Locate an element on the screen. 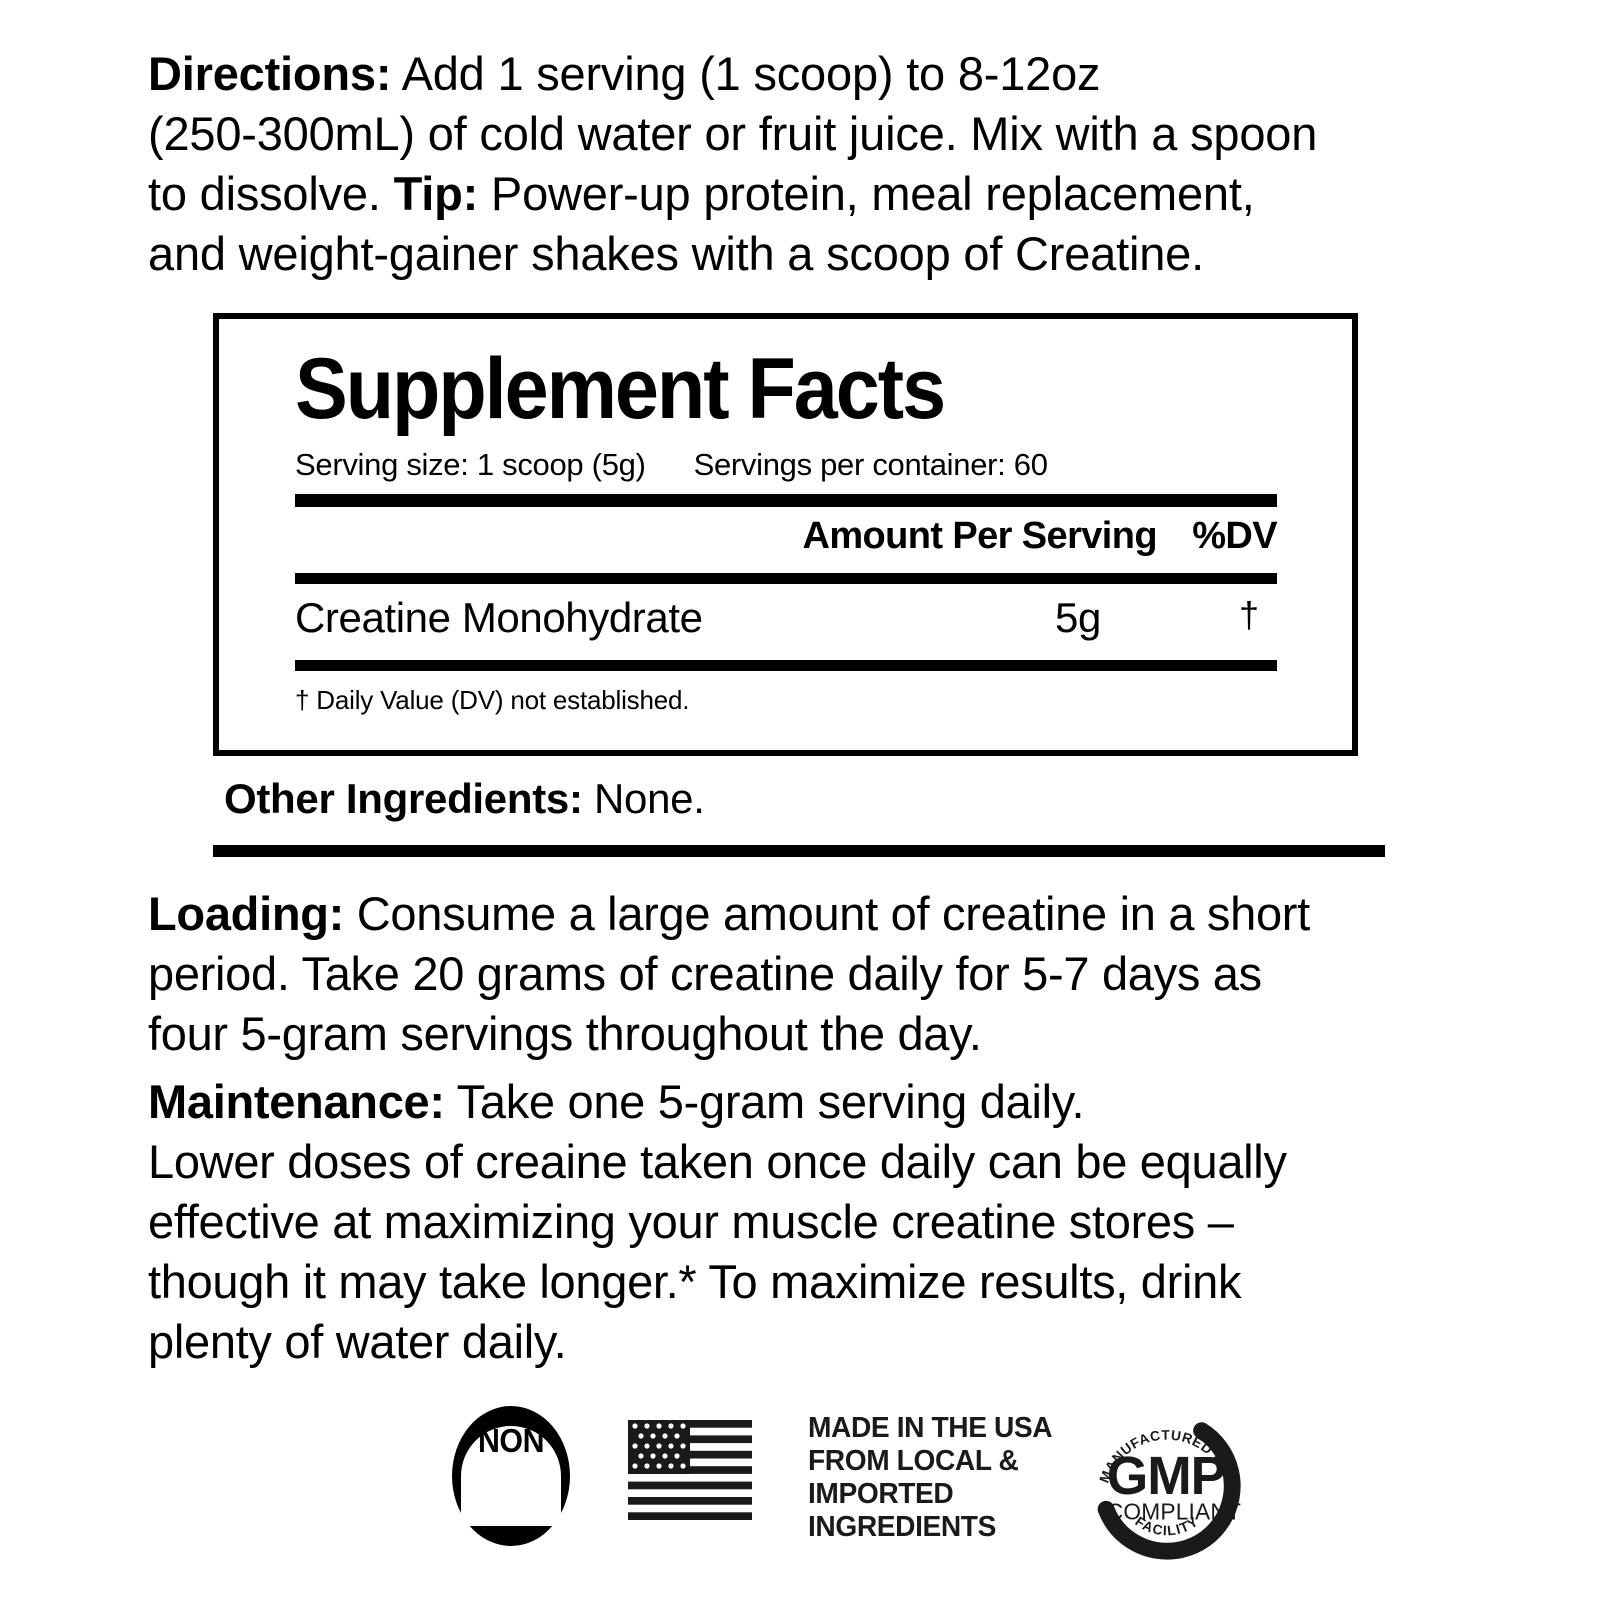 The width and height of the screenshot is (1600, 1600). certification-badge-row: NON GMO is located at coordinates (800, 1488).